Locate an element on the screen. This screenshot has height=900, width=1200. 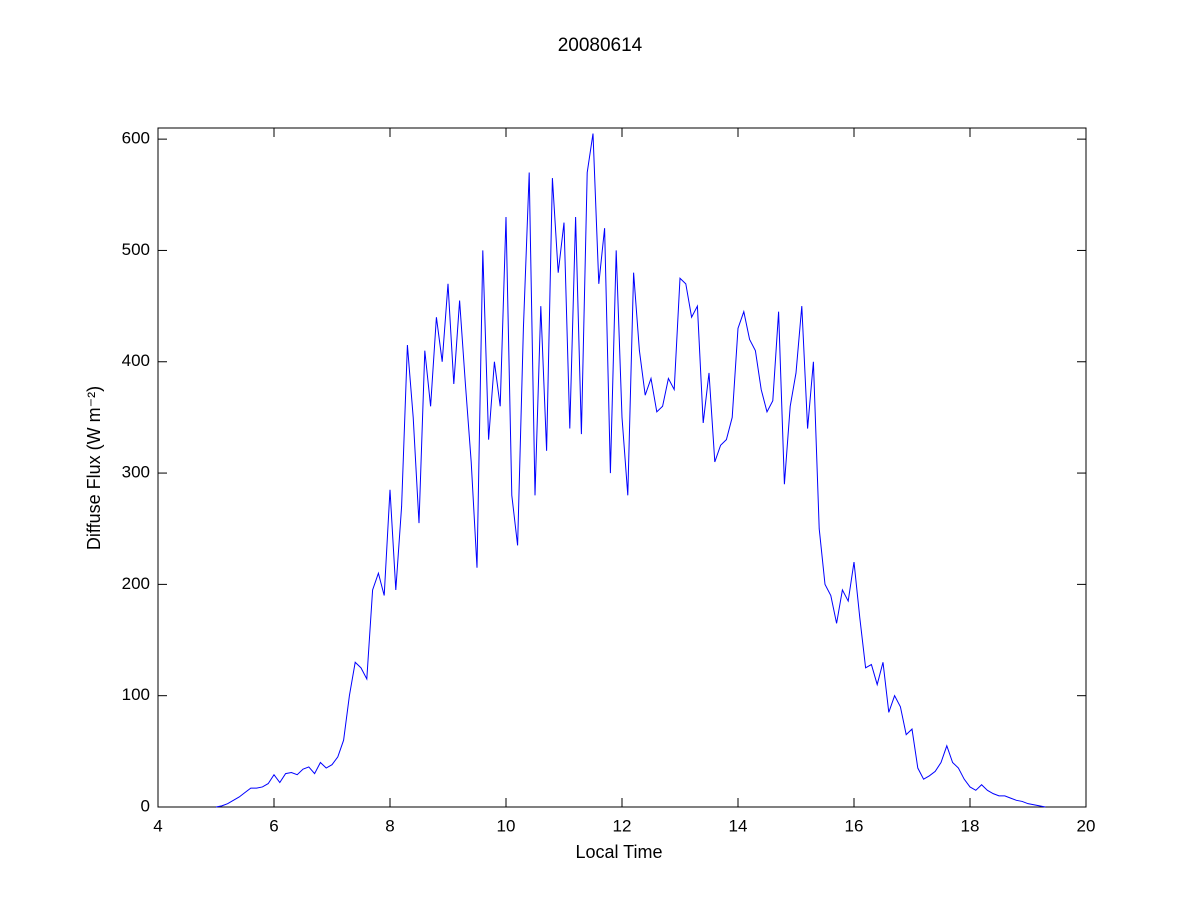
x-tick-label: 8 is located at coordinates (389, 825).